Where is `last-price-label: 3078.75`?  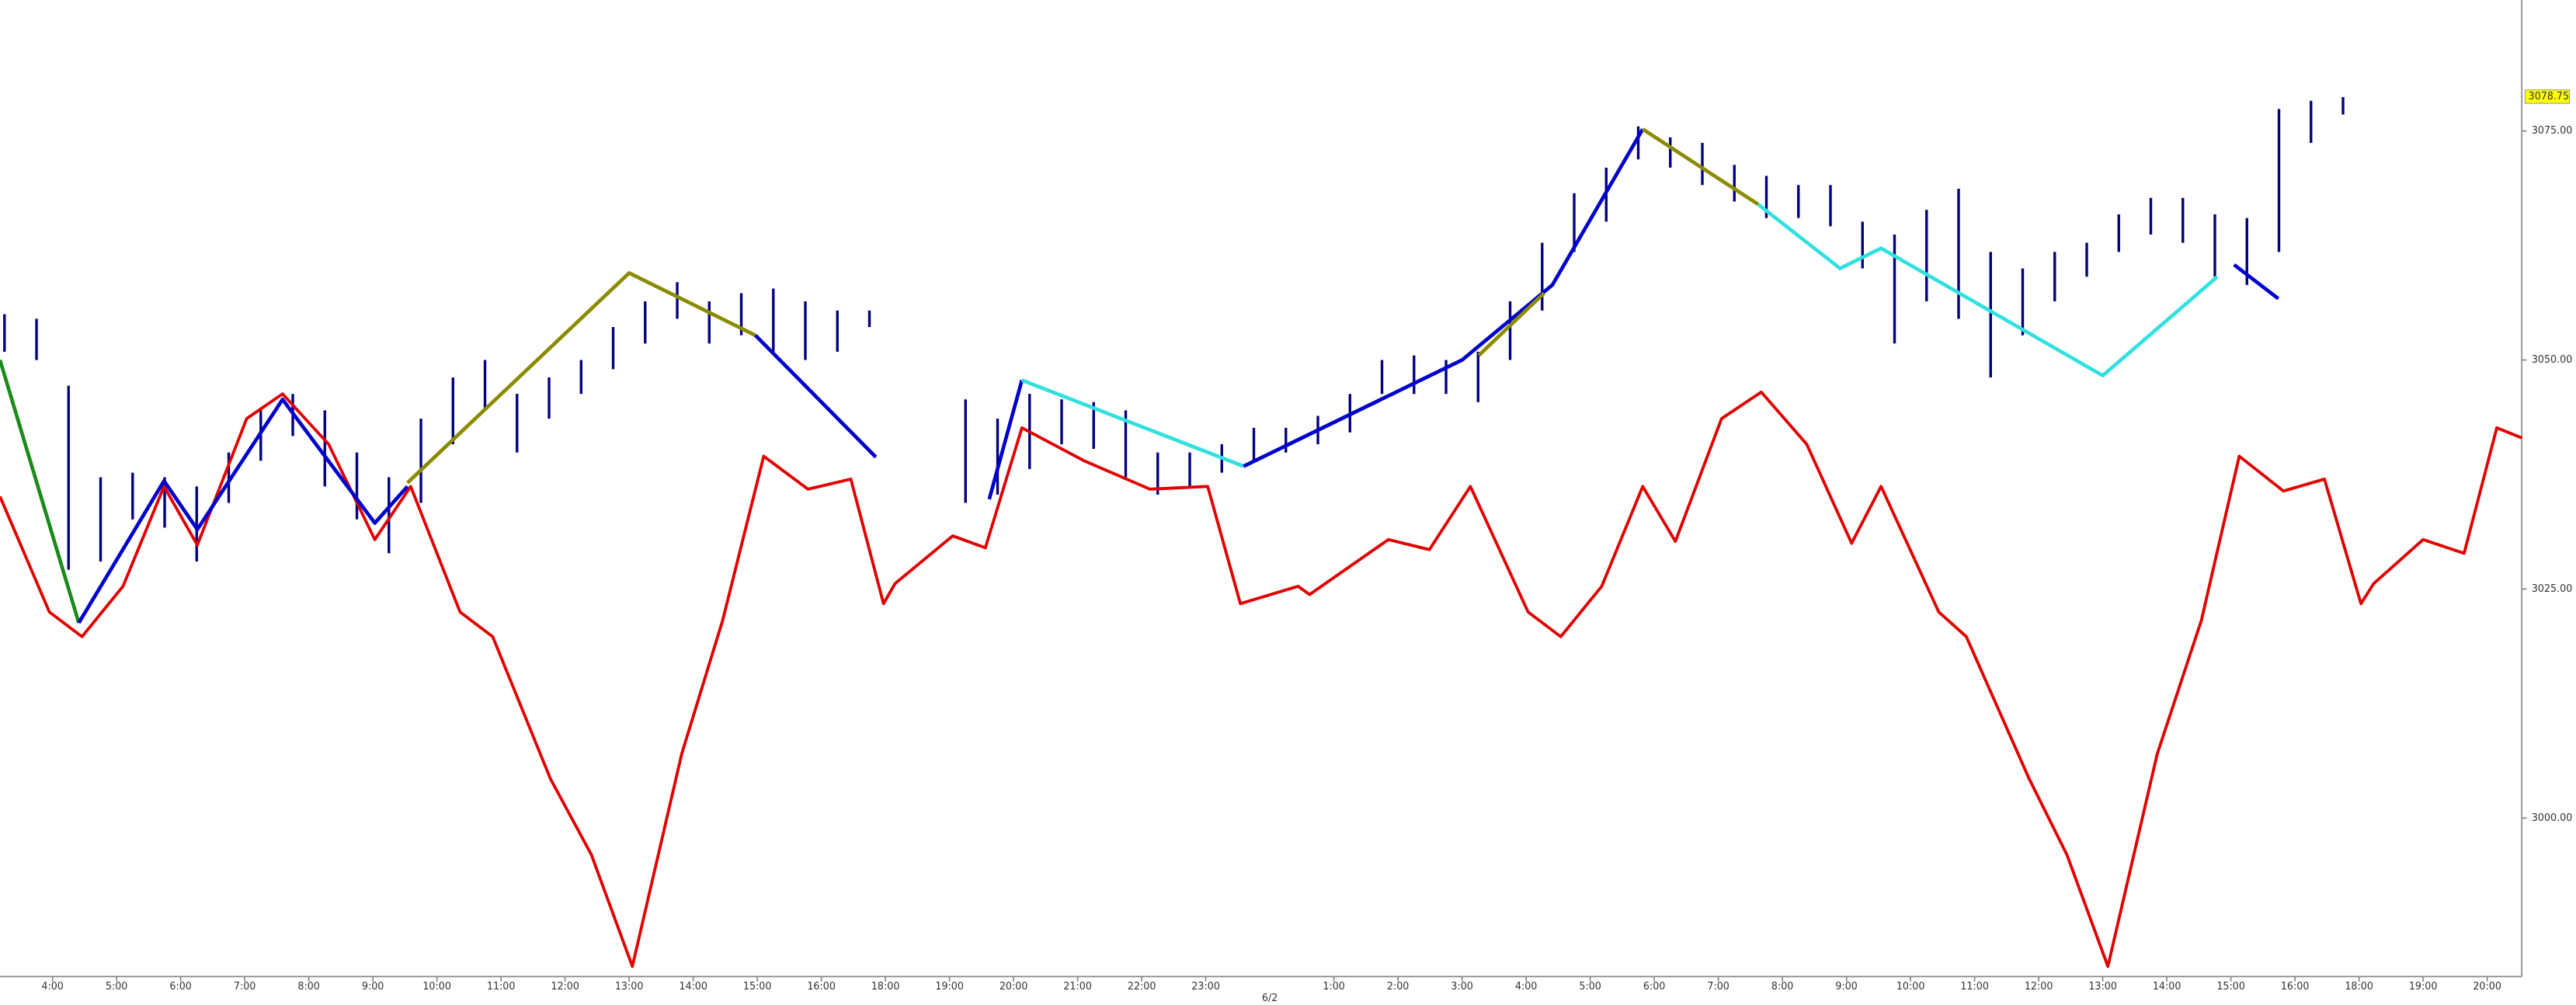
last-price-label: 3078.75 is located at coordinates (2549, 97).